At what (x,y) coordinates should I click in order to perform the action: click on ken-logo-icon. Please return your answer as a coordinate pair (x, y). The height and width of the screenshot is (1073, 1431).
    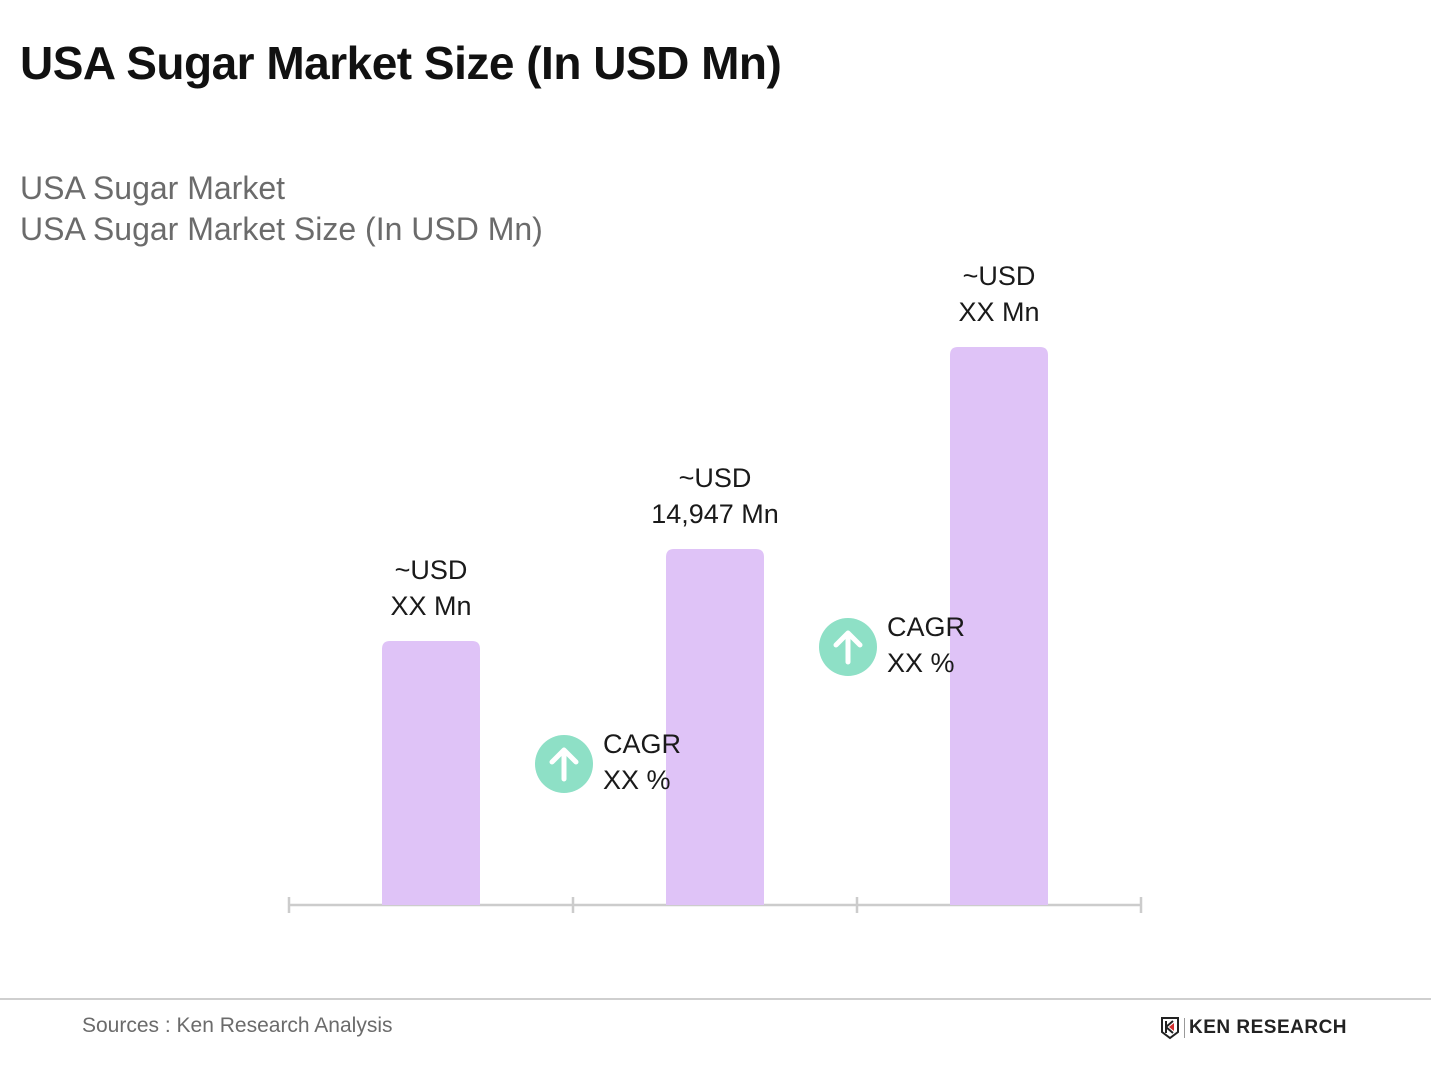
    Looking at the image, I should click on (1170, 1028).